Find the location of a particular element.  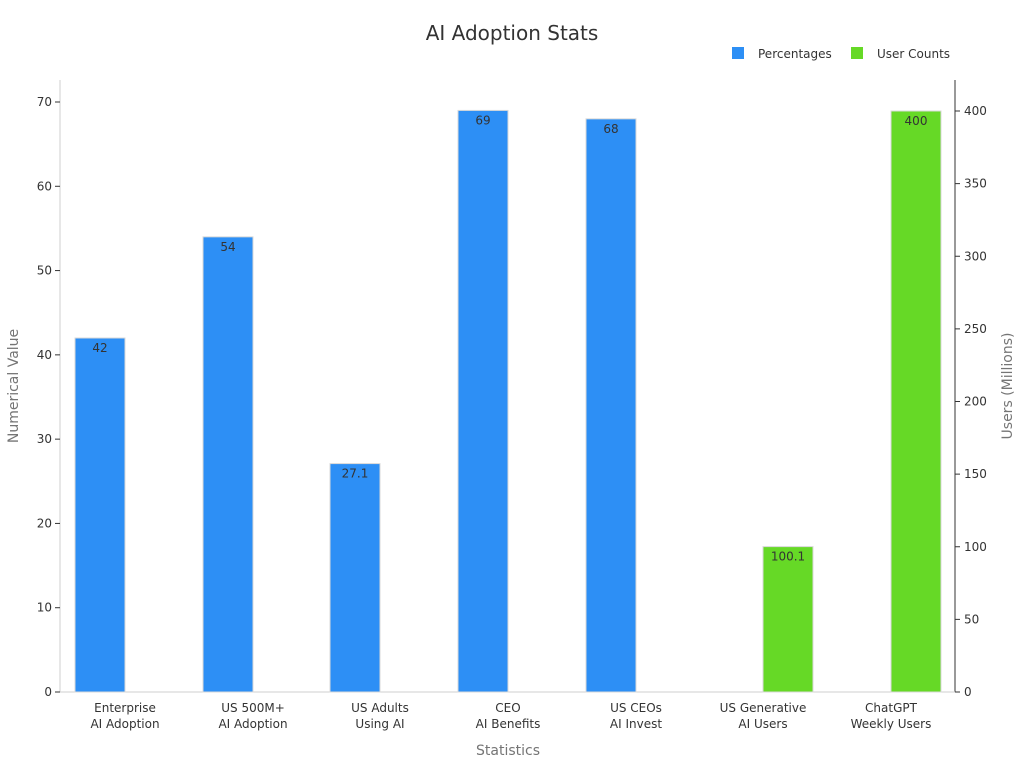

y2-tick-label: 350 is located at coordinates (975, 184).